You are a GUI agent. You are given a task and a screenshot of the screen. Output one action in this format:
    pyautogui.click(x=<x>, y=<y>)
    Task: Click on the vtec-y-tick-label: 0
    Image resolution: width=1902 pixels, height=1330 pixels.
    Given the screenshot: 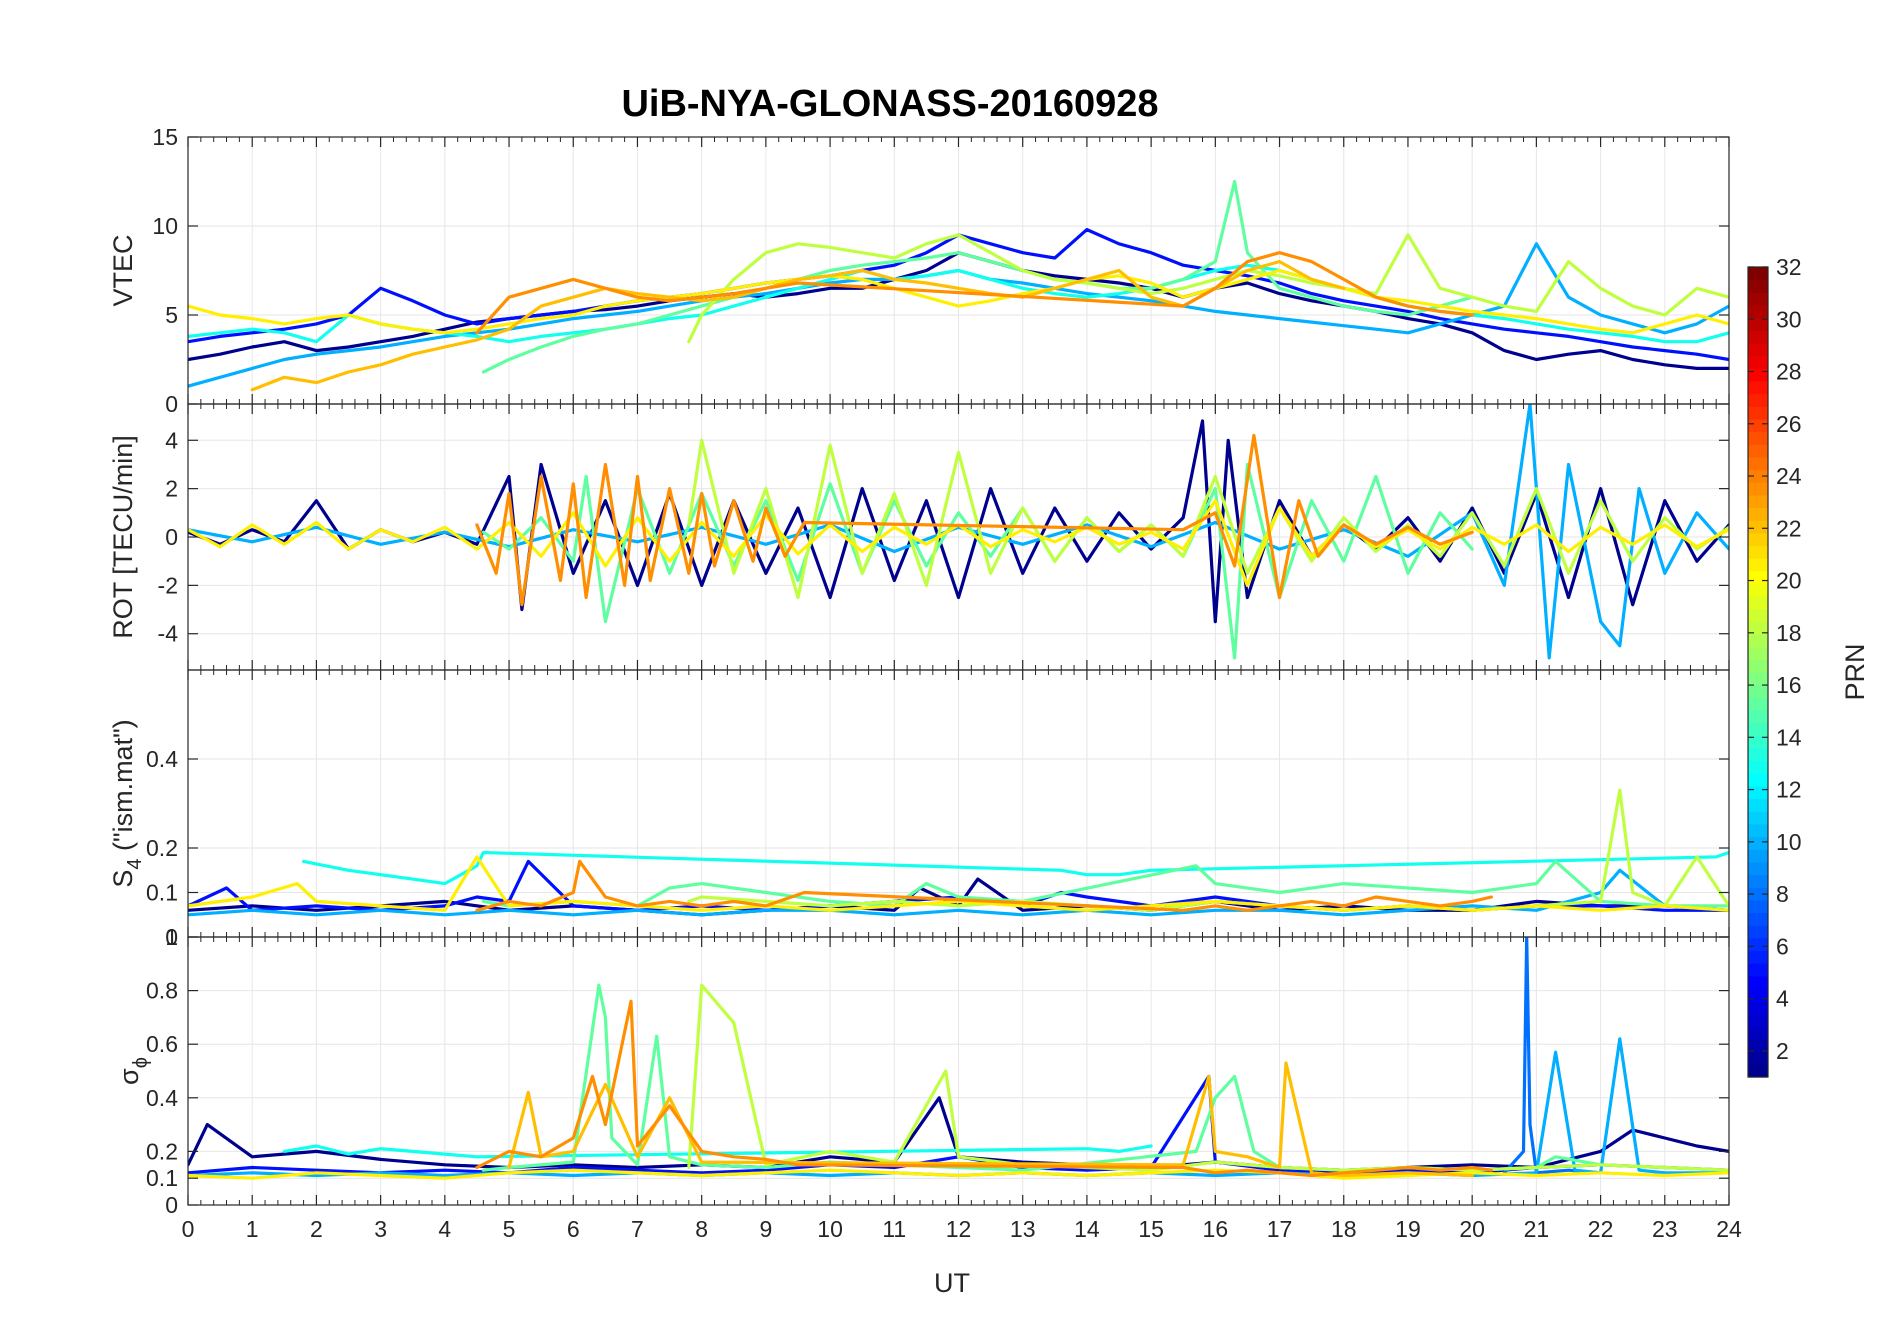 What is the action you would take?
    pyautogui.click(x=171, y=404)
    